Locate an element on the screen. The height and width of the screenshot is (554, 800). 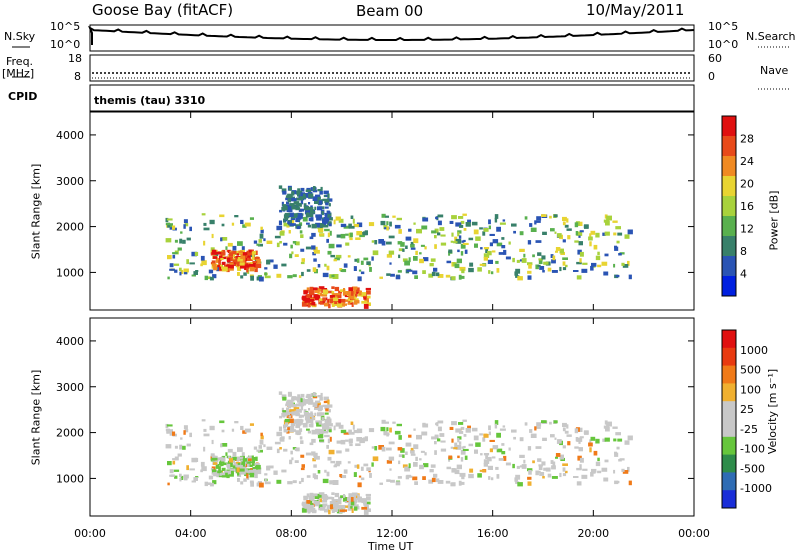
beam-title: Beam 00 is located at coordinates (390, 11).